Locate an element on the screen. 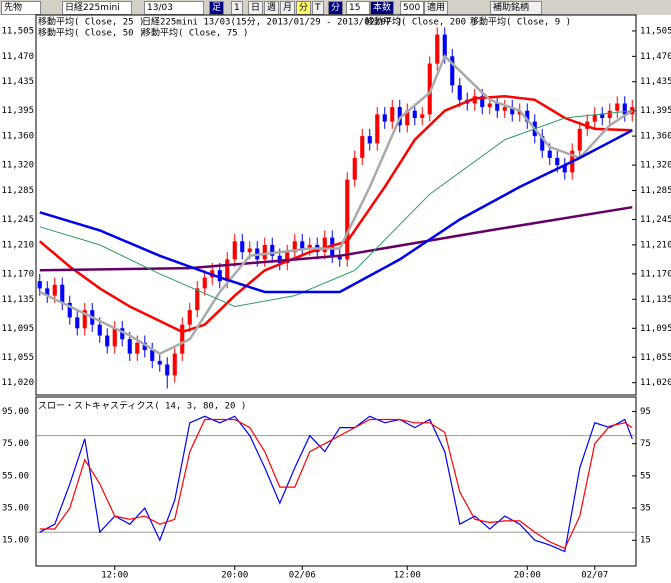 This screenshot has height=583, width=671. ma-line is located at coordinates (336, 238).